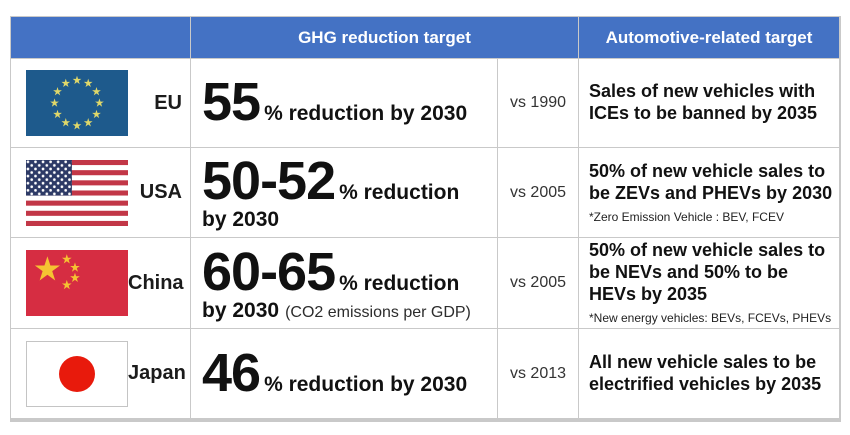 The width and height of the screenshot is (850, 435). What do you see at coordinates (269, 181) in the screenshot?
I see `ghg-big-number: 50-52` at bounding box center [269, 181].